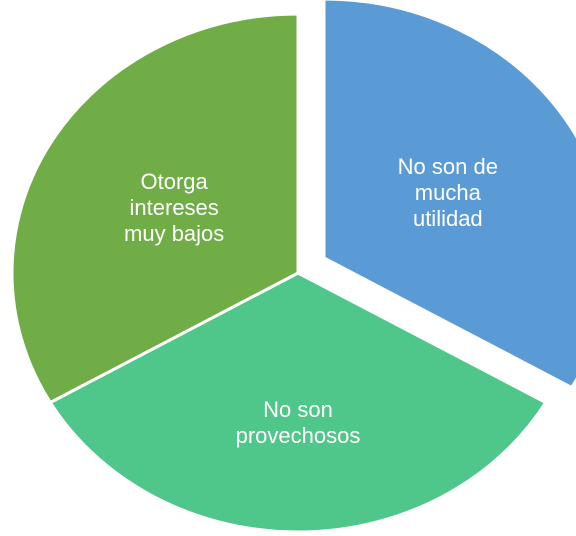  Describe the element at coordinates (174, 208) in the screenshot. I see `slice-label: Otorga intereses muy bajos` at that location.